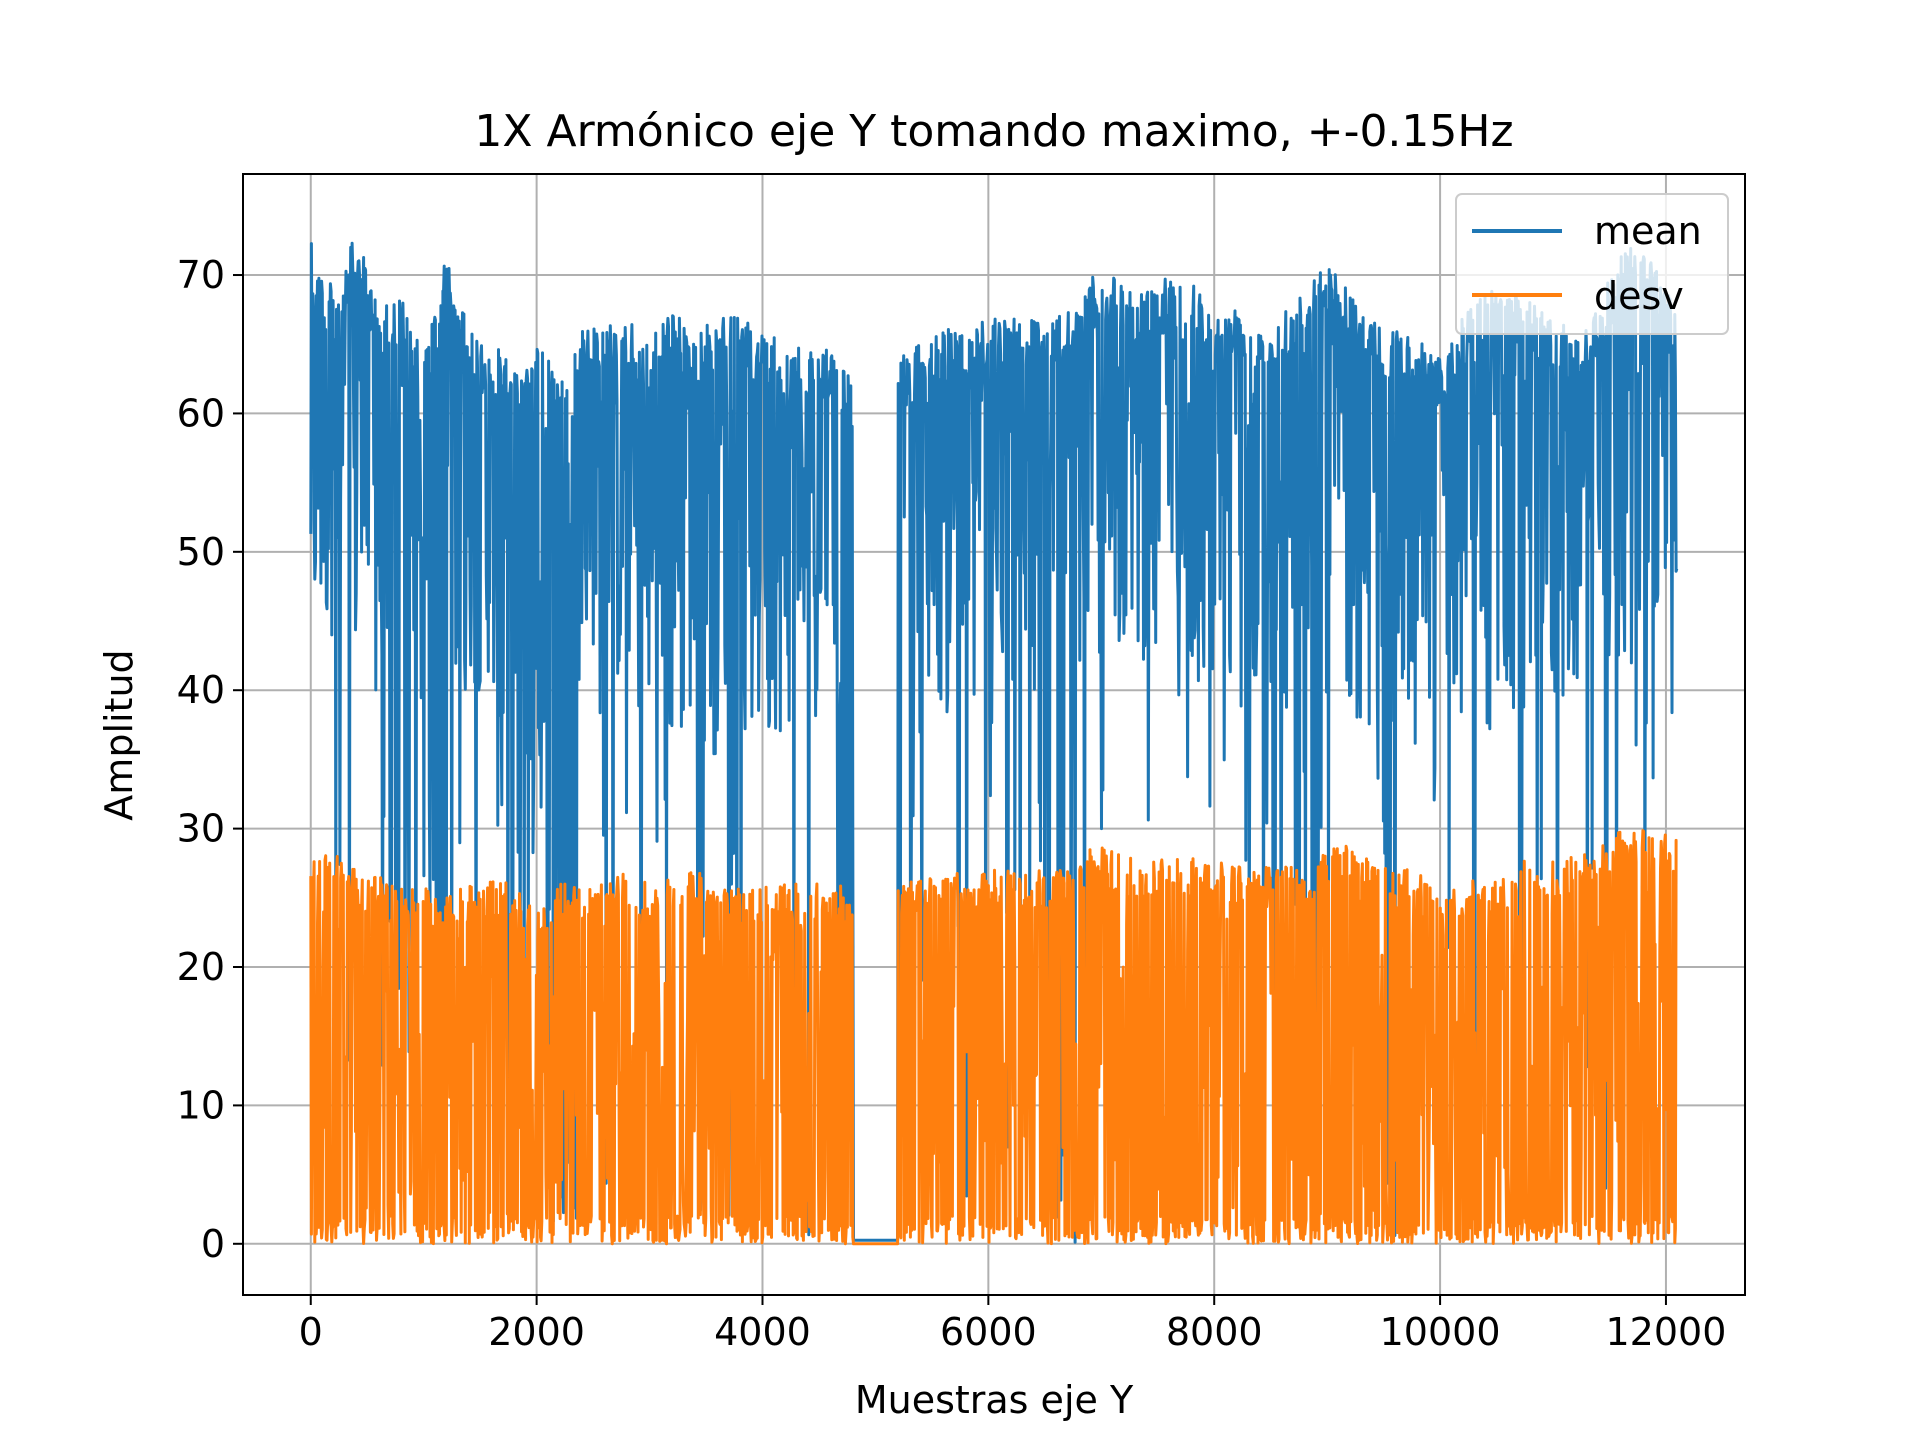 The image size is (1920, 1440). Describe the element at coordinates (1440, 1332) in the screenshot. I see `x-tick-label: 10000` at that location.